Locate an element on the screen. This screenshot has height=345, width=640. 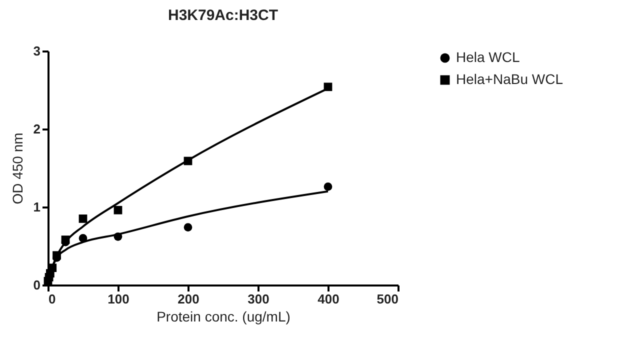
y-axis-title: OD 450 nm is located at coordinates (17, 168).